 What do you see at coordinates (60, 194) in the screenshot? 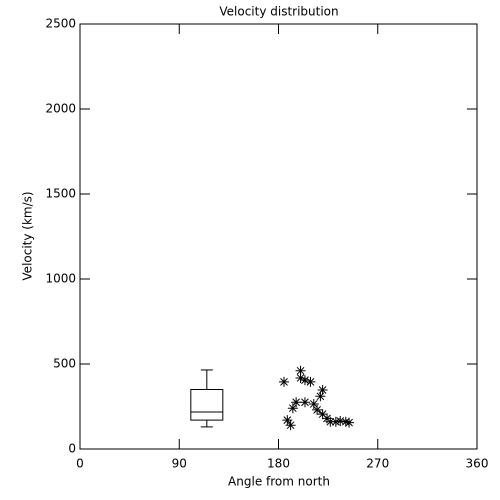
I see `y-tick-label: 1500` at bounding box center [60, 194].